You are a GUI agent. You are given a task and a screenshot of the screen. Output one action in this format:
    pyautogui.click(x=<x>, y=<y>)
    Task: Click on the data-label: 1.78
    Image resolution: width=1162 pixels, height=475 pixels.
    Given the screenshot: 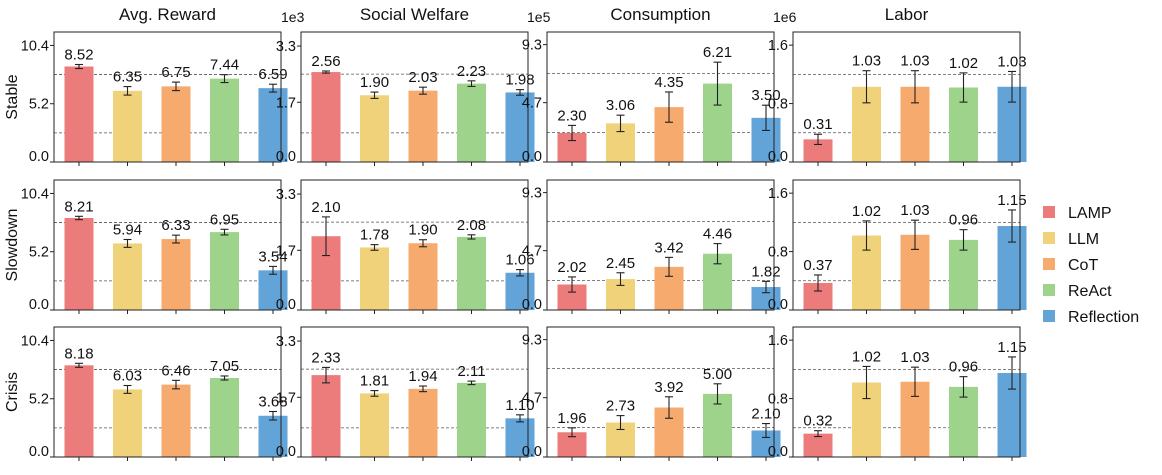 What is the action you would take?
    pyautogui.click(x=374, y=235)
    